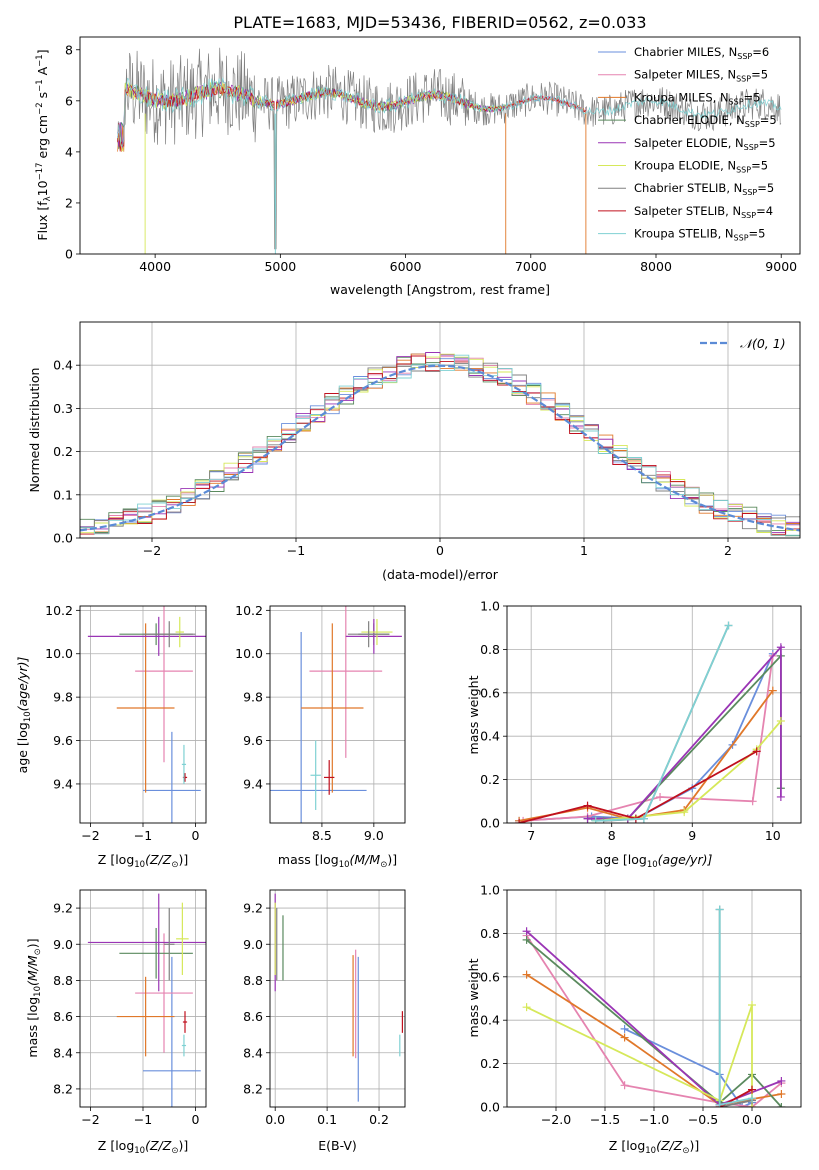 This screenshot has height=1170, width=819. What do you see at coordinates (701, 167) in the screenshot?
I see `legend-label: Kroupa ELODIE, NSSP=5` at bounding box center [701, 167].